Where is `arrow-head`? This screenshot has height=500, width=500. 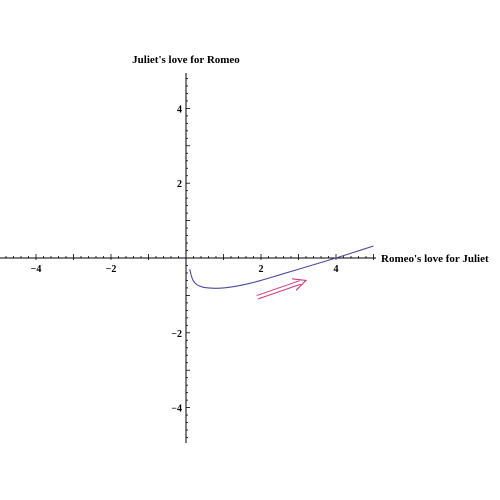
arrow-head is located at coordinates (300, 284).